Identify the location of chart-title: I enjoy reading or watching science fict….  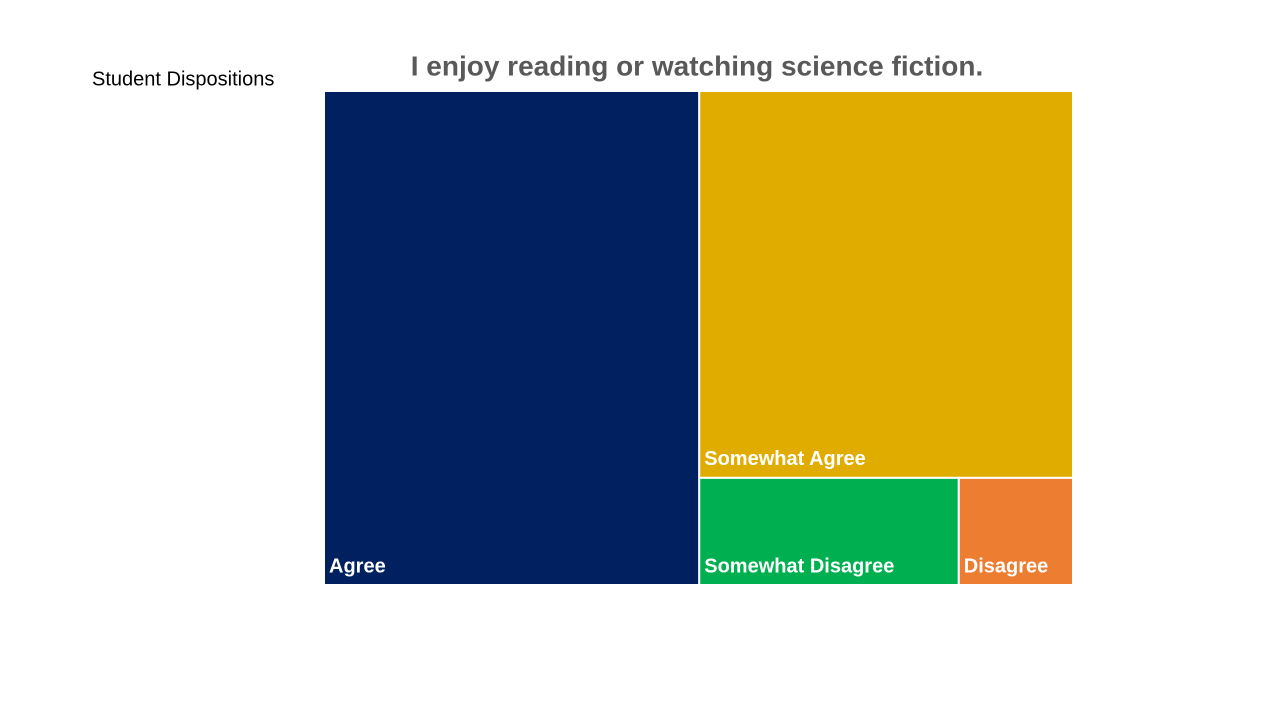
(697, 65).